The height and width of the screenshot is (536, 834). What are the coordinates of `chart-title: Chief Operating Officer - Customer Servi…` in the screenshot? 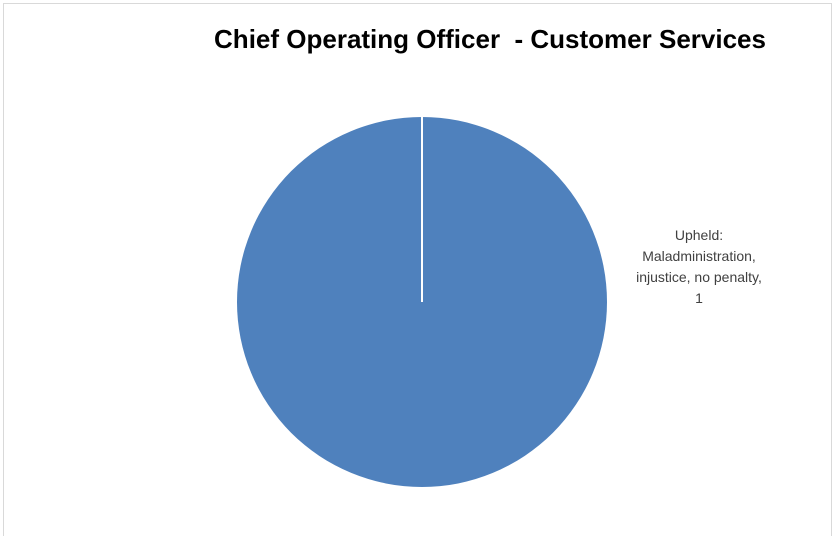 It's located at (490, 39).